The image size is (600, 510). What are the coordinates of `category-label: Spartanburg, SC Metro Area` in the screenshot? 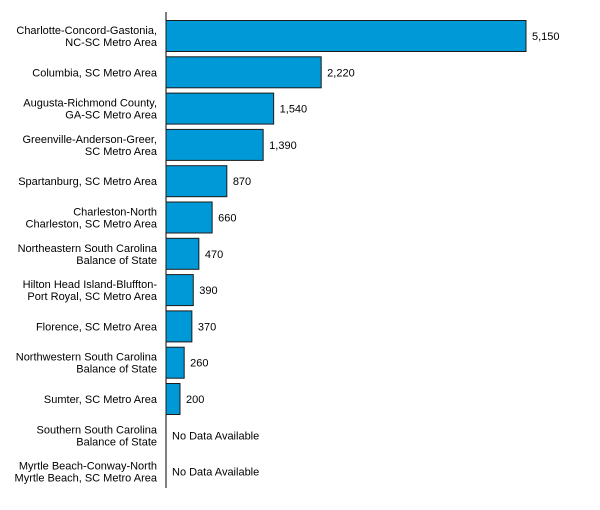 It's located at (88, 182).